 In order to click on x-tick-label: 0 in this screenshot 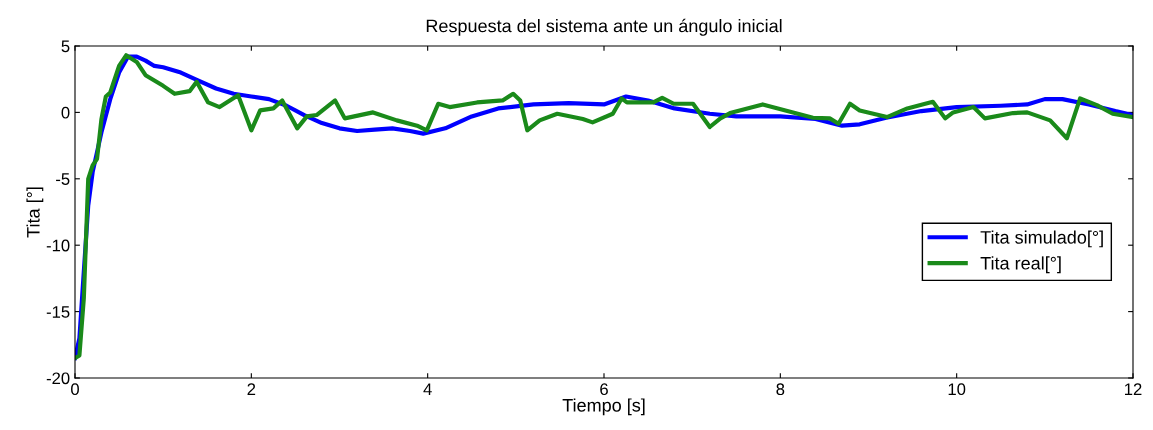, I will do `click(75, 389)`.